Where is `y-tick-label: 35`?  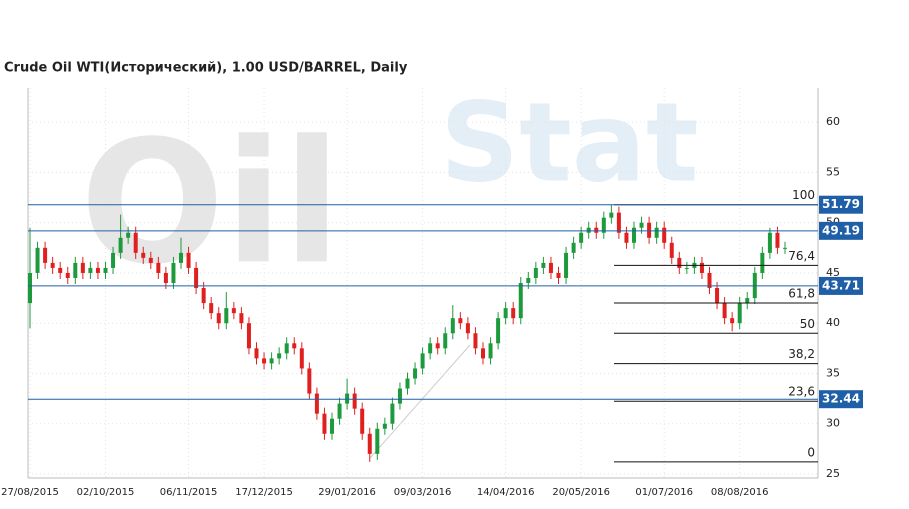 y-tick-label: 35 is located at coordinates (833, 372).